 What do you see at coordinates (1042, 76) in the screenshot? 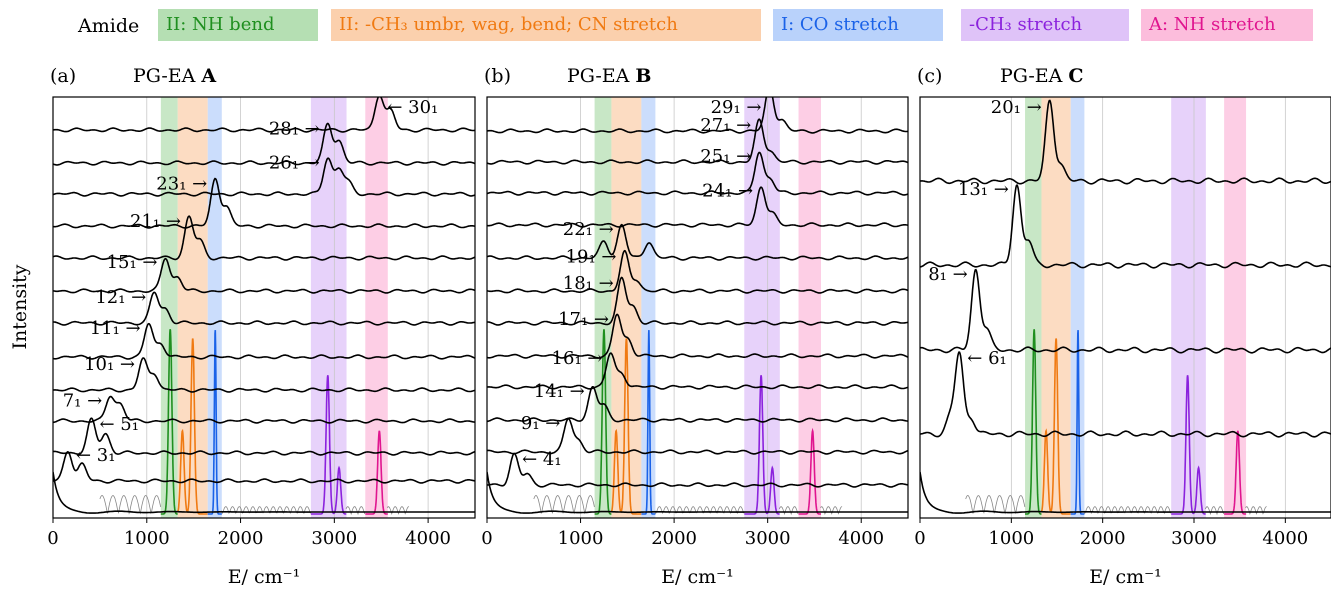
I see `panel-title: PG-EA C` at bounding box center [1042, 76].